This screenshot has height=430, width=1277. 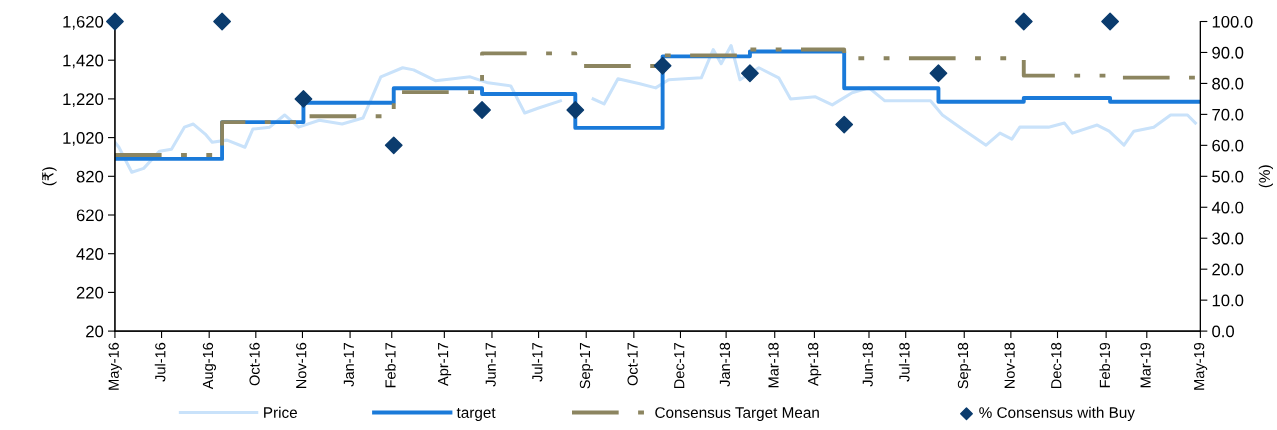 What do you see at coordinates (1228, 83) in the screenshot?
I see `y2-tick-label: 80.0` at bounding box center [1228, 83].